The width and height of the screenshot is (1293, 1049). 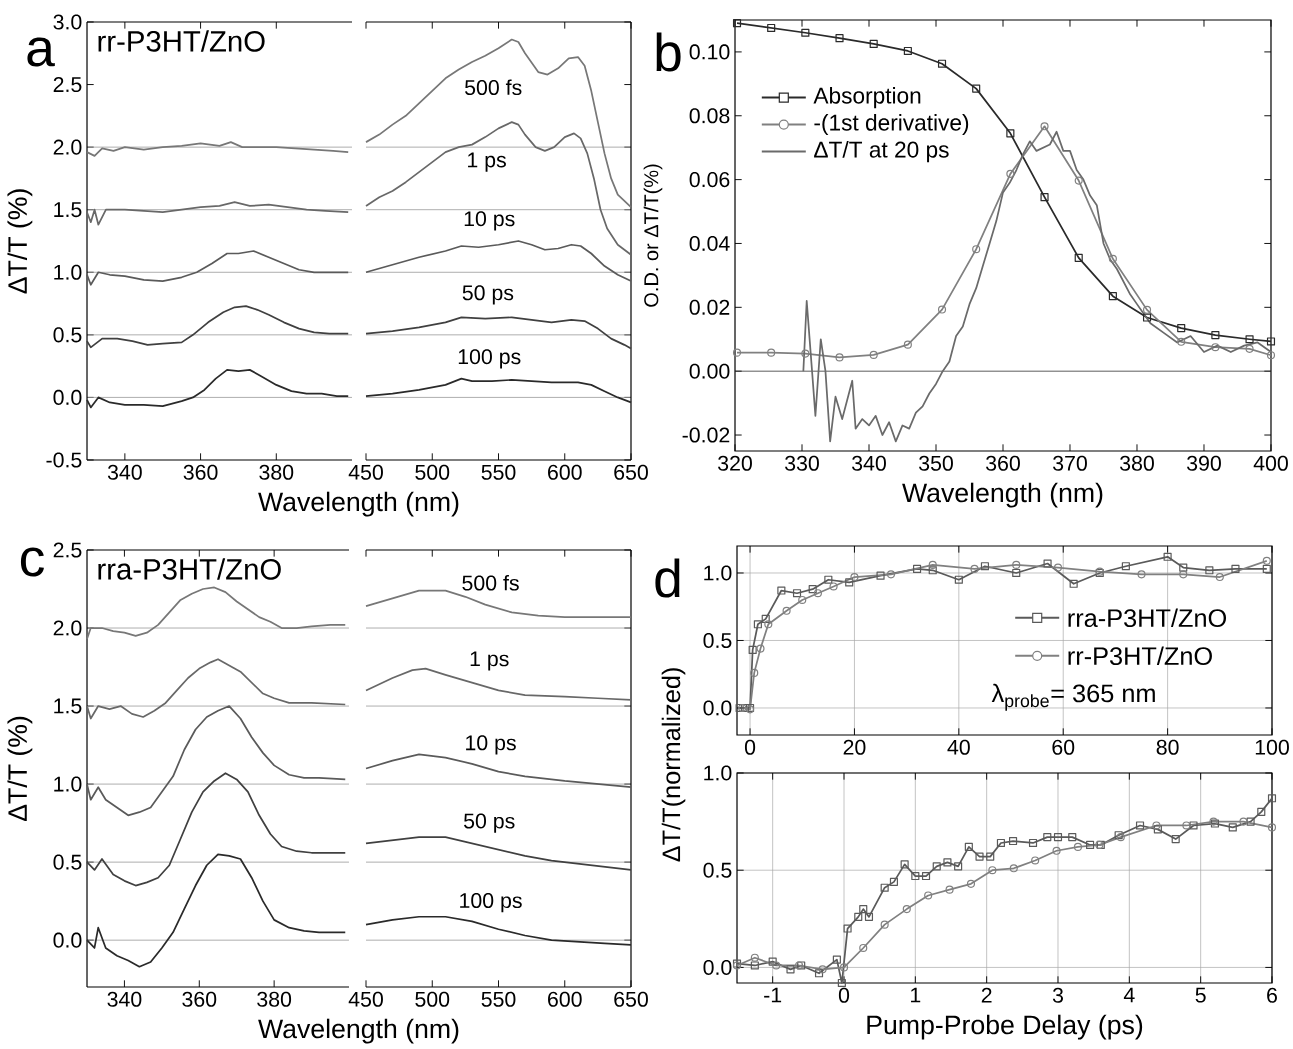 I want to click on y-axis-title: ΔT/T(normalized), so click(x=673, y=765).